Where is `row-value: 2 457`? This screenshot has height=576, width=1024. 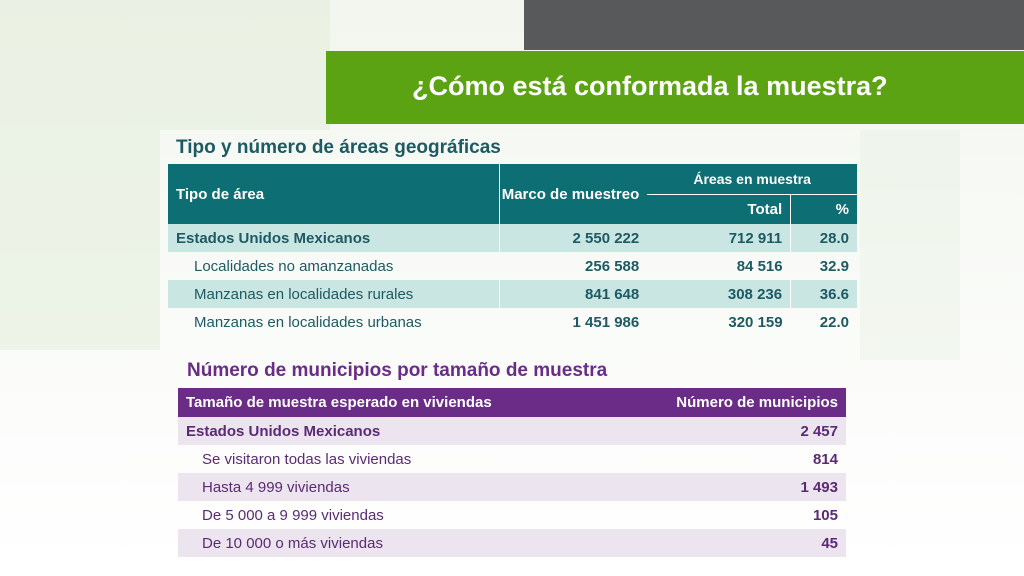
row-value: 2 457 is located at coordinates (727, 431).